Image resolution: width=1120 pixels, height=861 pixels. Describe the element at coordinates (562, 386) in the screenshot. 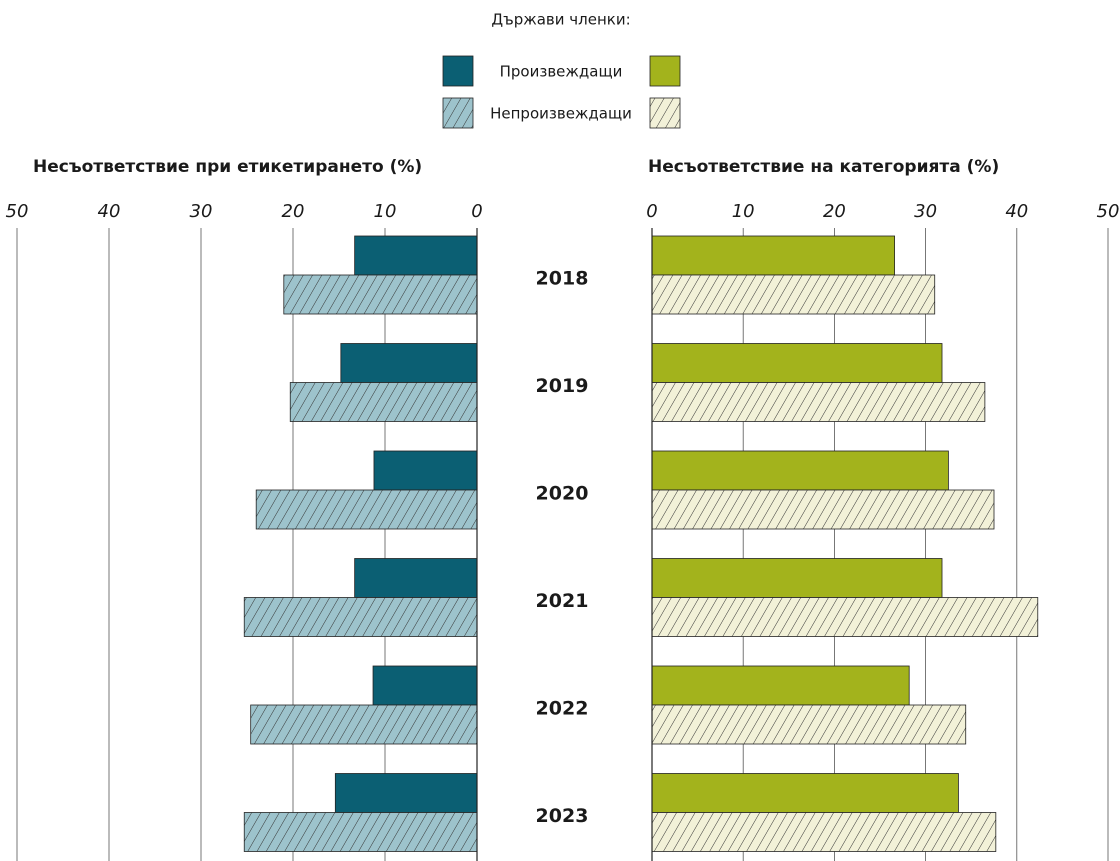

I see `year-label: 2019` at that location.